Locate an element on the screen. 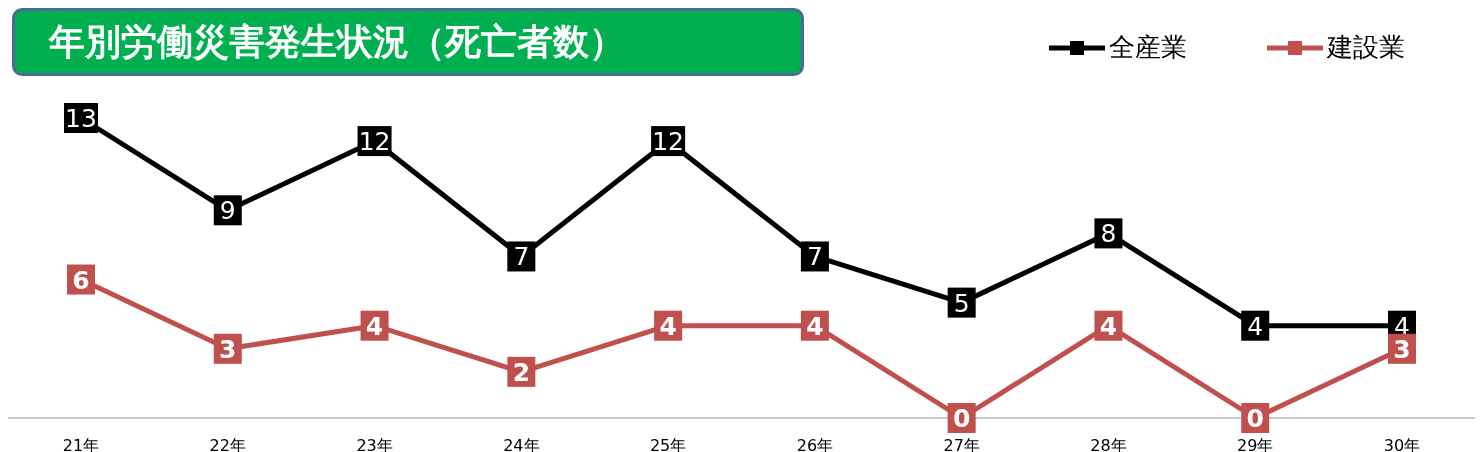 Image resolution: width=1483 pixels, height=452 pixels. data-label: 2 is located at coordinates (521, 372).